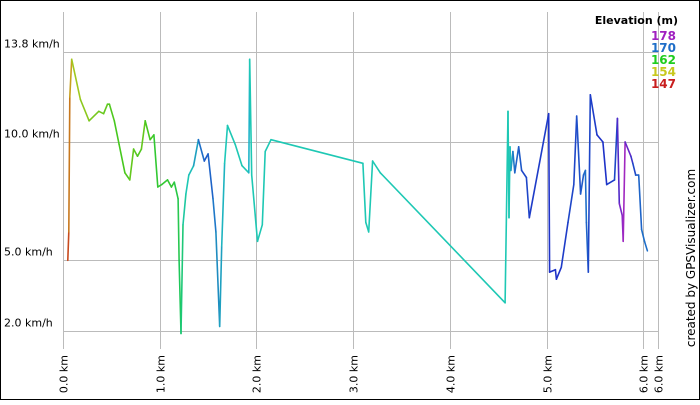 The width and height of the screenshot is (700, 405). Describe the element at coordinates (663, 84) in the screenshot. I see `legend-entry: 147` at that location.